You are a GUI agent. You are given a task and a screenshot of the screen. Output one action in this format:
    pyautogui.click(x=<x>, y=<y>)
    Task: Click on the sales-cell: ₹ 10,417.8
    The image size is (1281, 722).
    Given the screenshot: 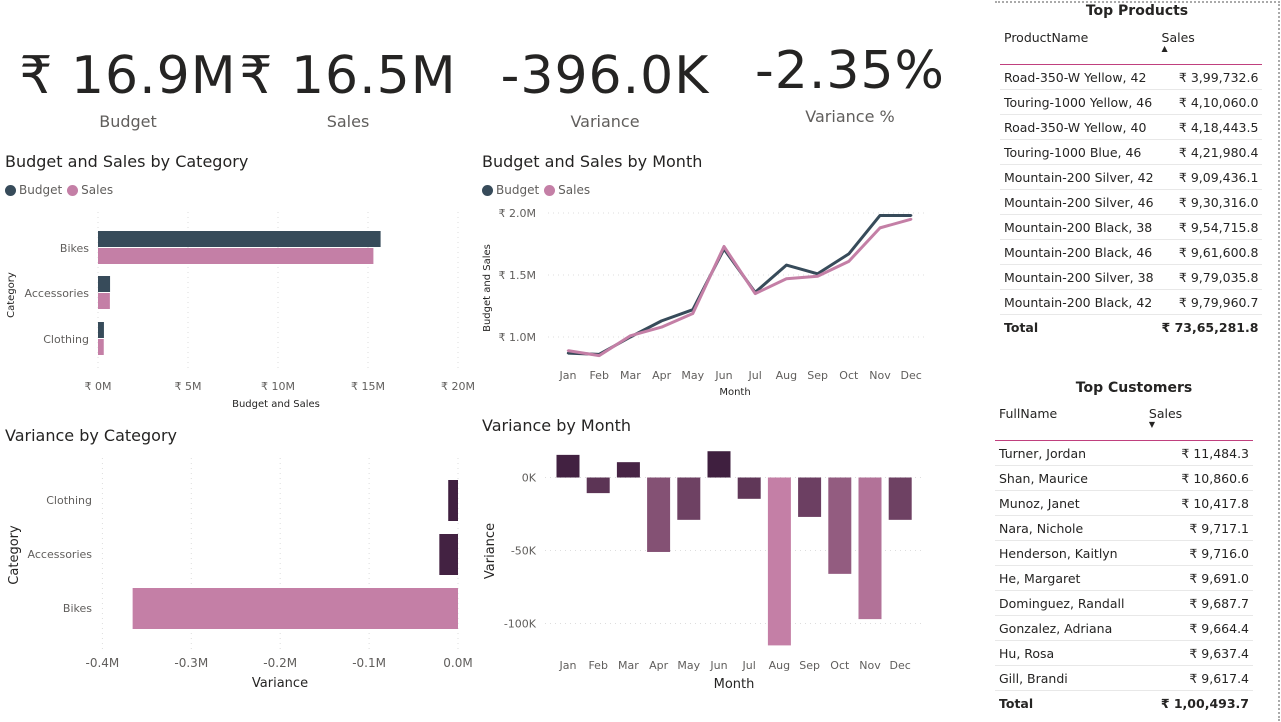 What is the action you would take?
    pyautogui.click(x=1198, y=503)
    